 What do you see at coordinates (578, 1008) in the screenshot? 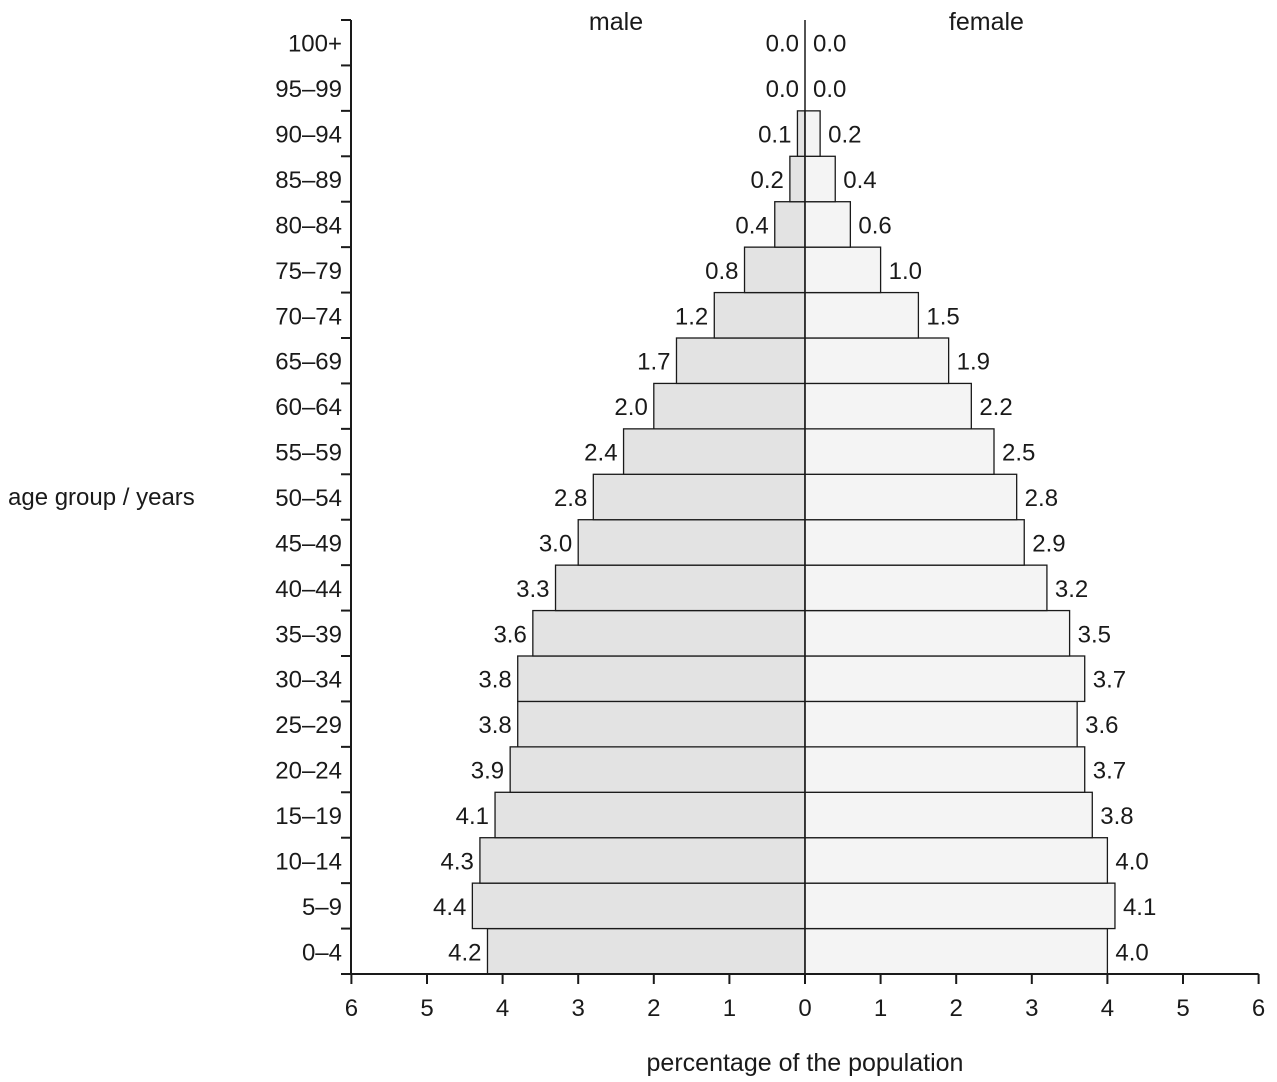
I see `x-tick-label: 3` at bounding box center [578, 1008].